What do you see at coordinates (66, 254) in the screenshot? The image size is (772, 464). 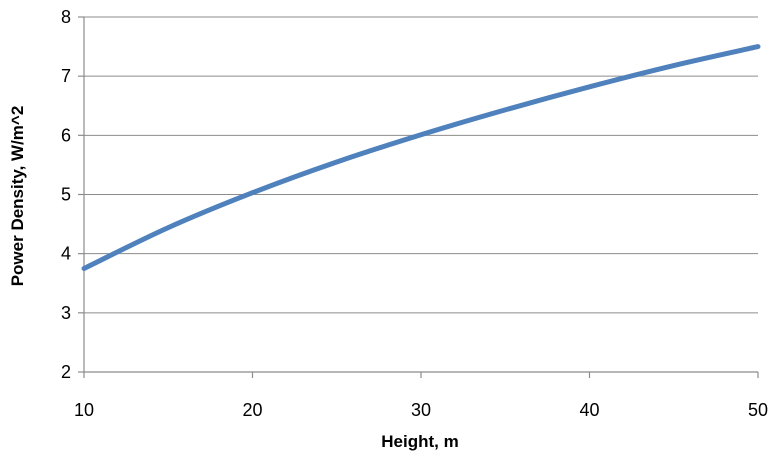 I see `y-tick-label: 4` at bounding box center [66, 254].